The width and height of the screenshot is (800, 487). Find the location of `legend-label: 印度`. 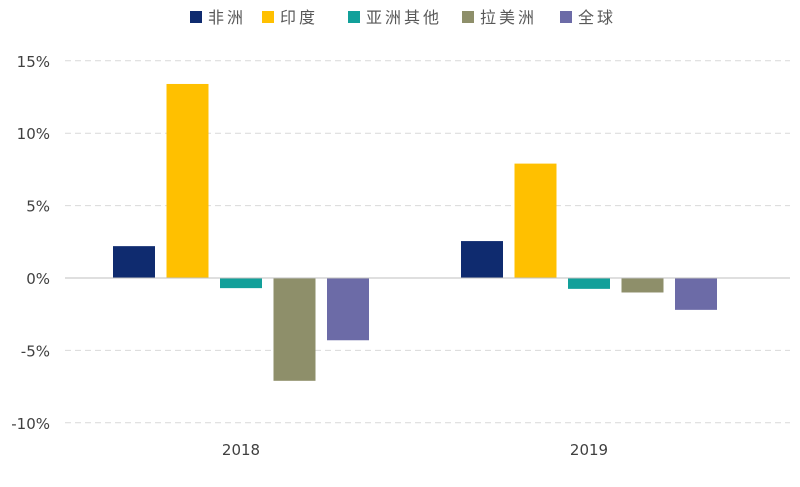

legend-label: 印度 is located at coordinates (299, 17).